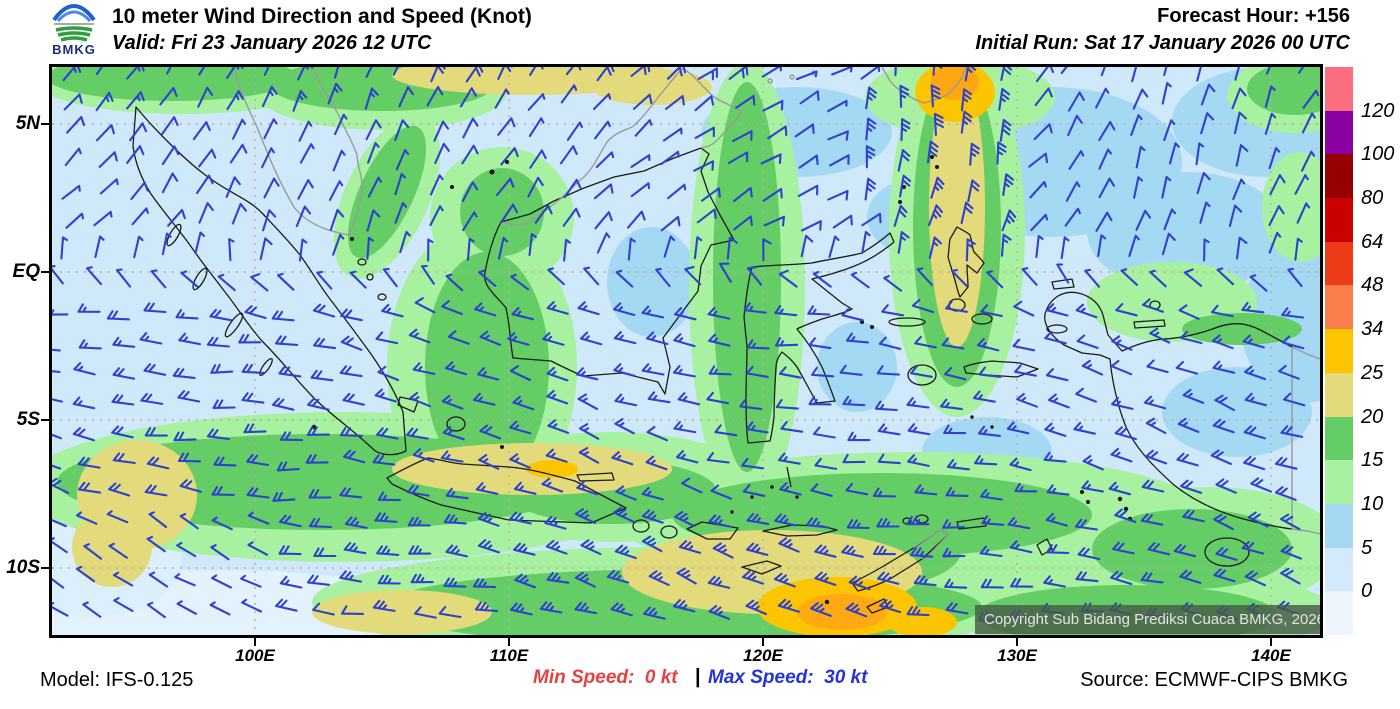 This screenshot has width=1400, height=709. What do you see at coordinates (788, 677) in the screenshot?
I see `footer-max-speed: Max Speed: 30 kt` at bounding box center [788, 677].